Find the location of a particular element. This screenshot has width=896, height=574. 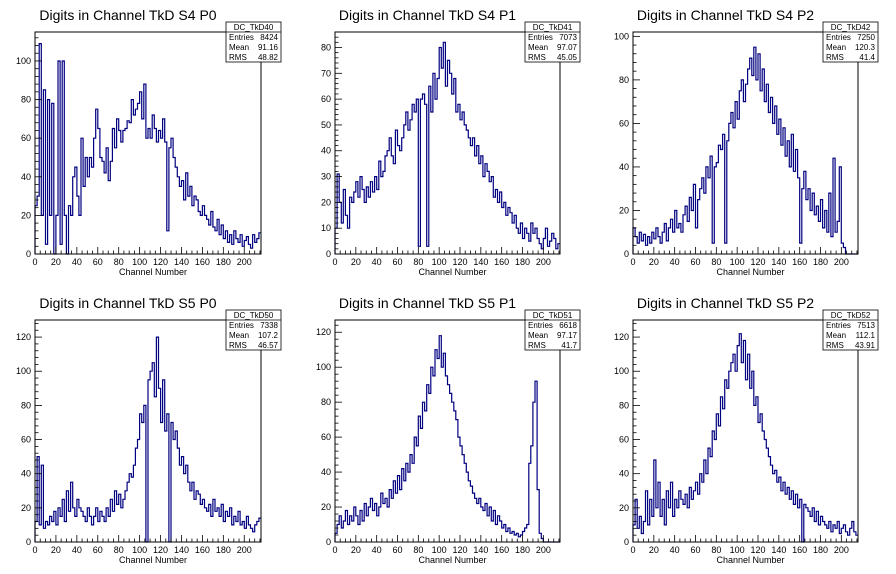

stats-rms-value: 41.4 is located at coordinates (867, 57).